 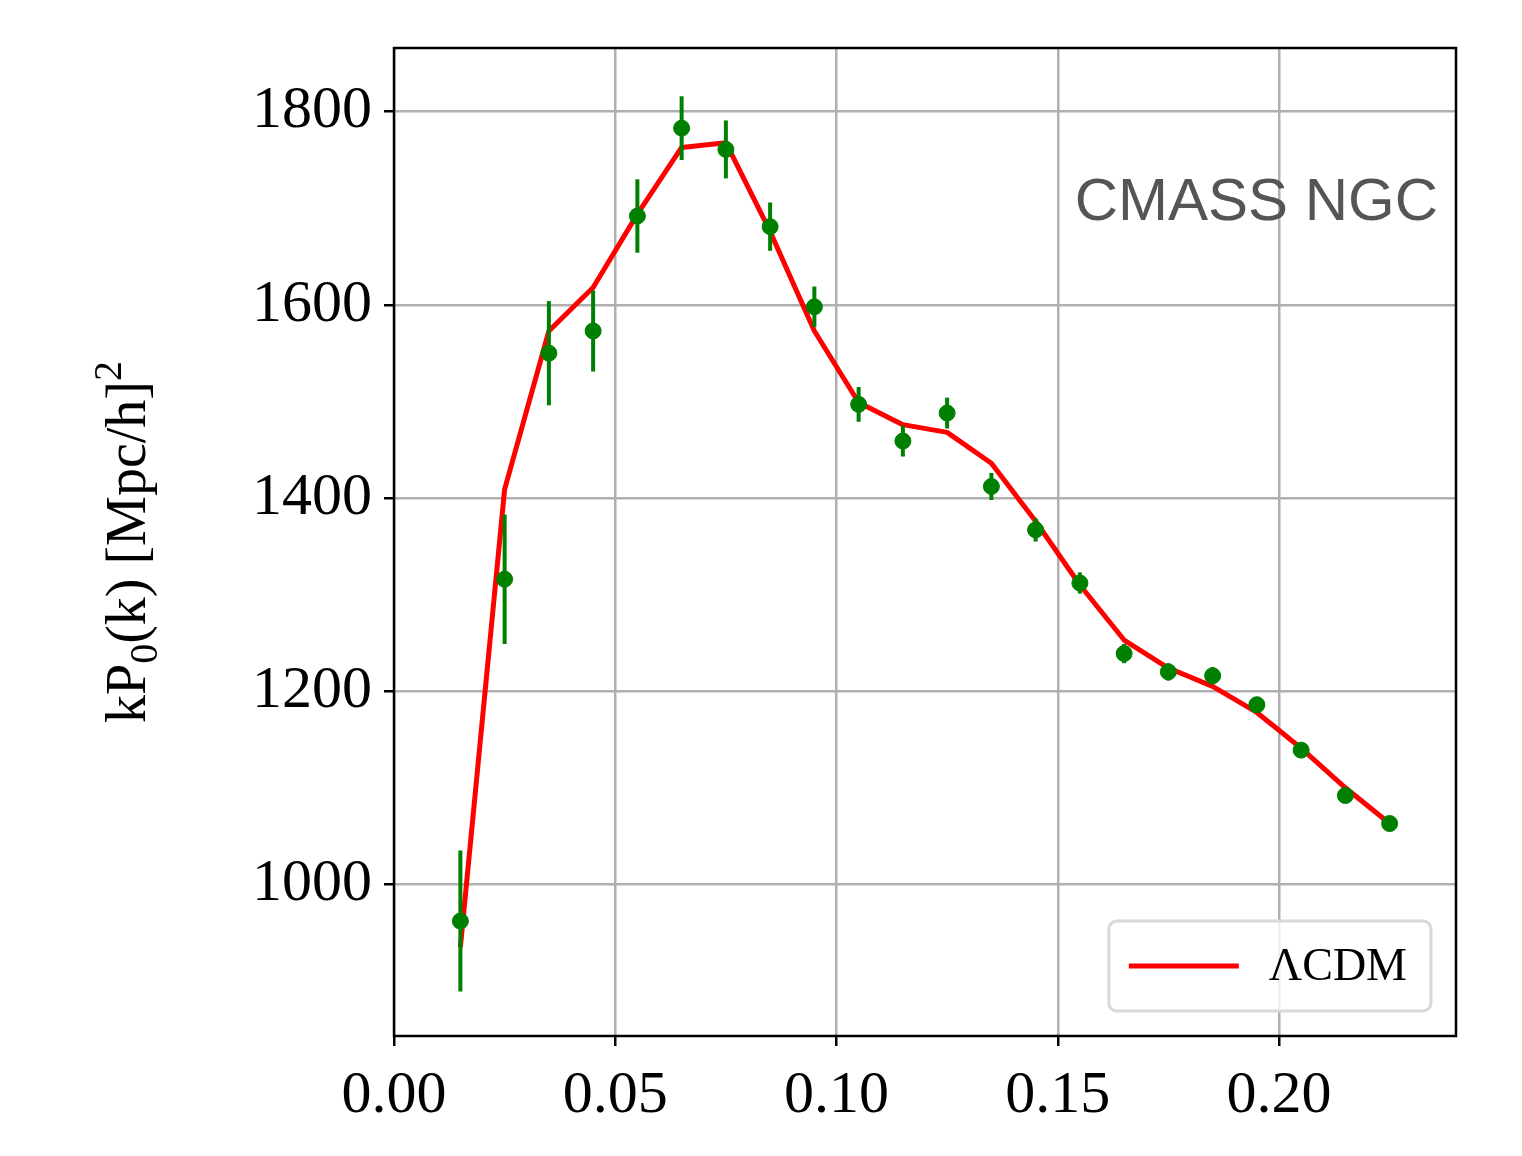 What do you see at coordinates (1279, 1091) in the screenshot?
I see `x-tick-label: 0.20` at bounding box center [1279, 1091].